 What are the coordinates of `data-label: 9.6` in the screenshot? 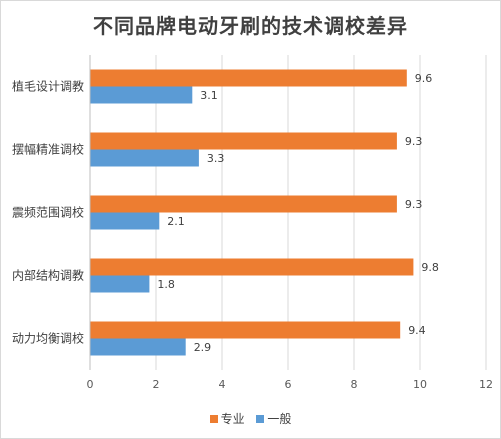 It's located at (424, 78).